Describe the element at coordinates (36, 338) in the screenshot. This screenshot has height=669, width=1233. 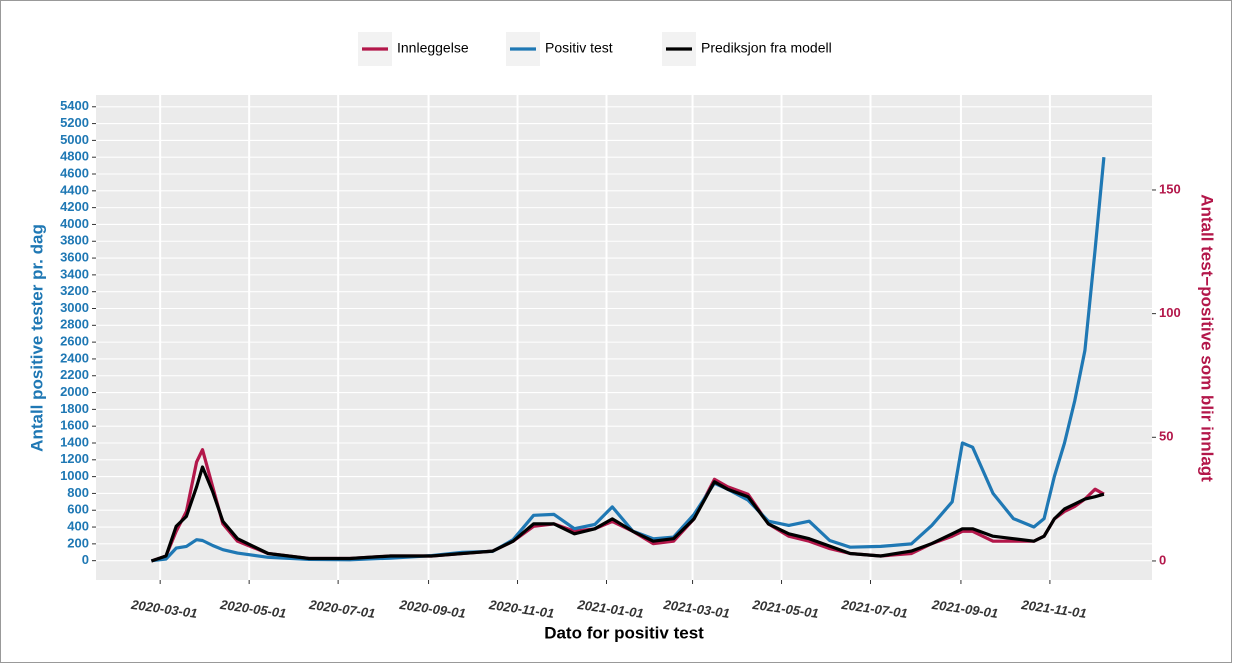
I see `y-axis-label: Antall positive tester pr. dag` at that location.